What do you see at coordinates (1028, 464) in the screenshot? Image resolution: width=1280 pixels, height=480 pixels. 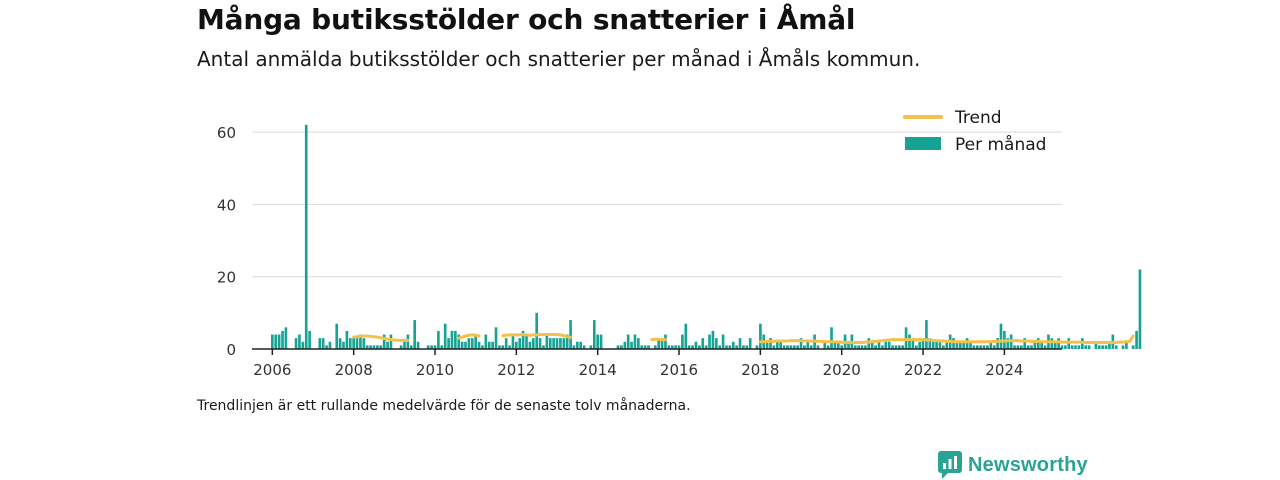 I see `brand-name: Newsworthy` at bounding box center [1028, 464].